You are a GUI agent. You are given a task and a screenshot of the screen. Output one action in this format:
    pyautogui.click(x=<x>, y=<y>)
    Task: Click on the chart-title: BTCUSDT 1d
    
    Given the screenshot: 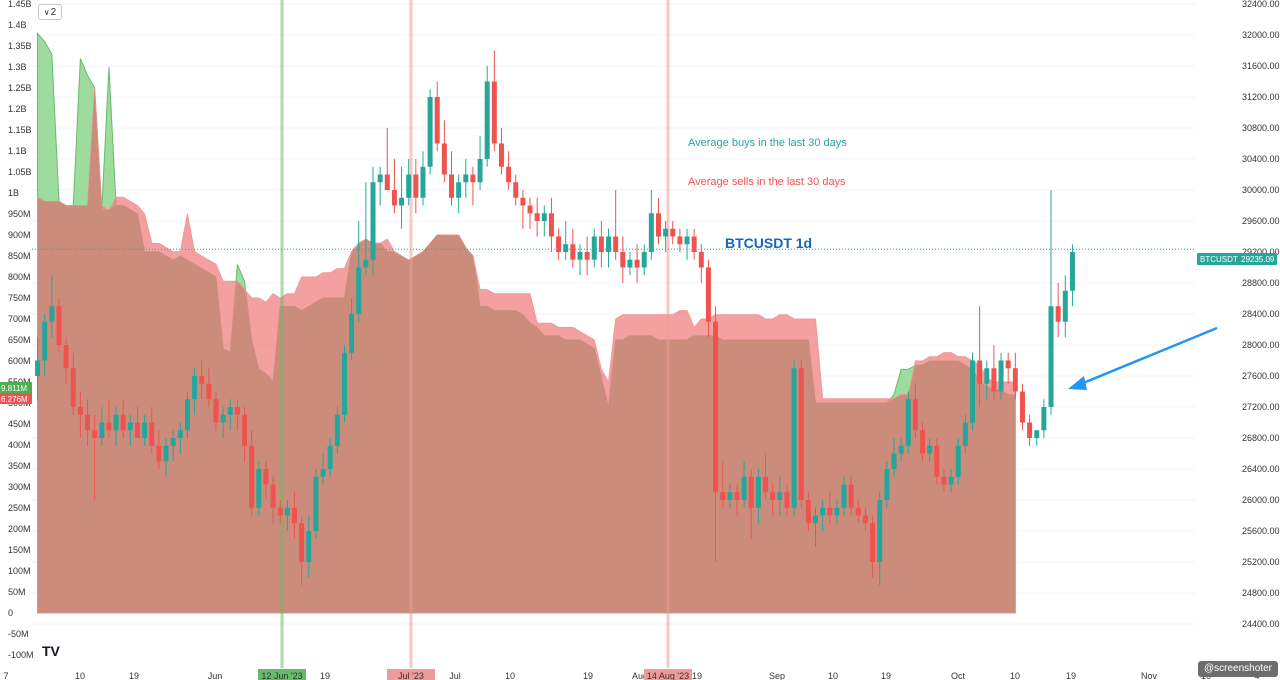 What is the action you would take?
    pyautogui.click(x=768, y=243)
    